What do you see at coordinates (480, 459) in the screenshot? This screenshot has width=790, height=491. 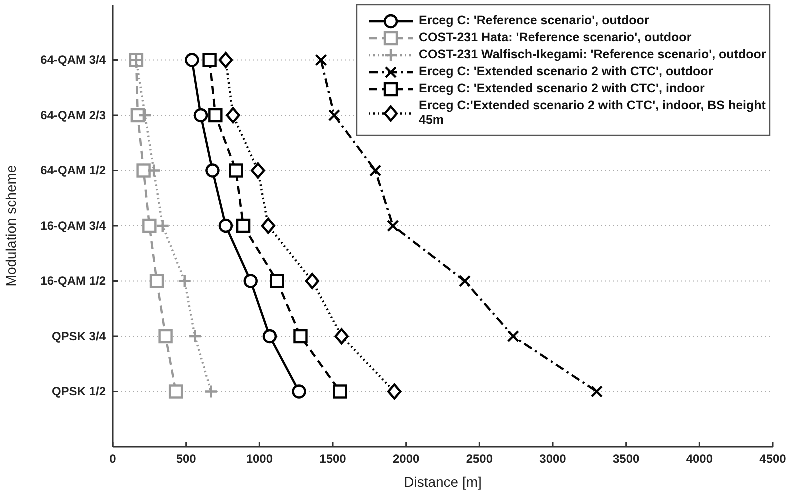 I see `x-tick-label: 2500` at bounding box center [480, 459].